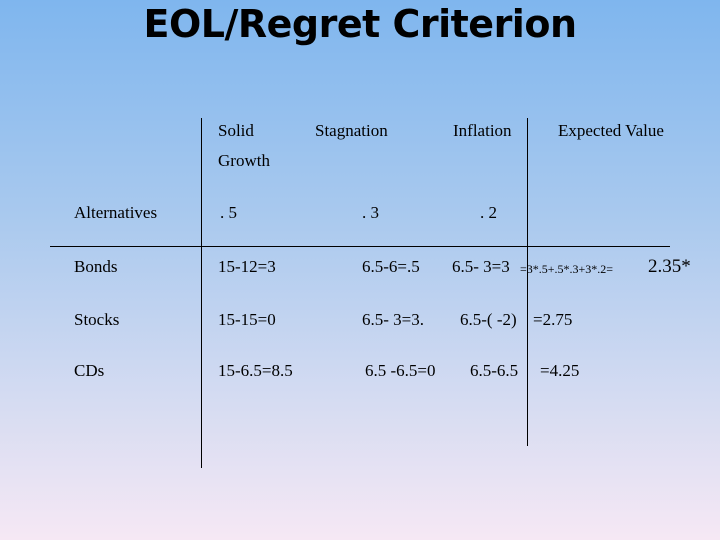 Image resolution: width=720 pixels, height=540 pixels. I want to click on row-cds-label: CDs, so click(89, 370).